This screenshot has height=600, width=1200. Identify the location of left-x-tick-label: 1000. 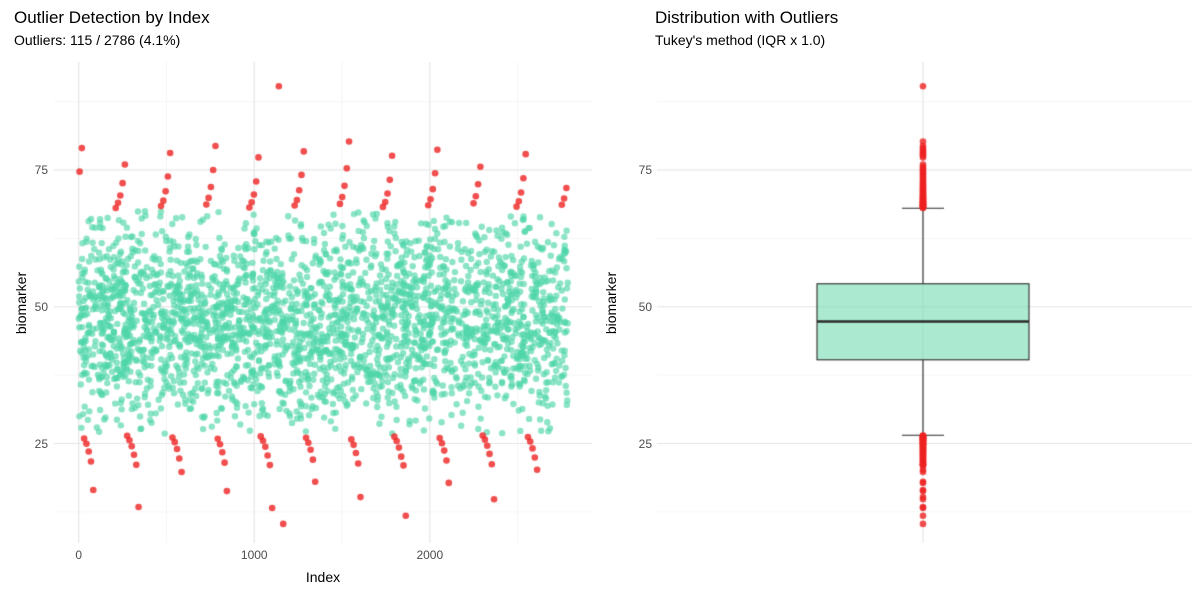
(254, 555).